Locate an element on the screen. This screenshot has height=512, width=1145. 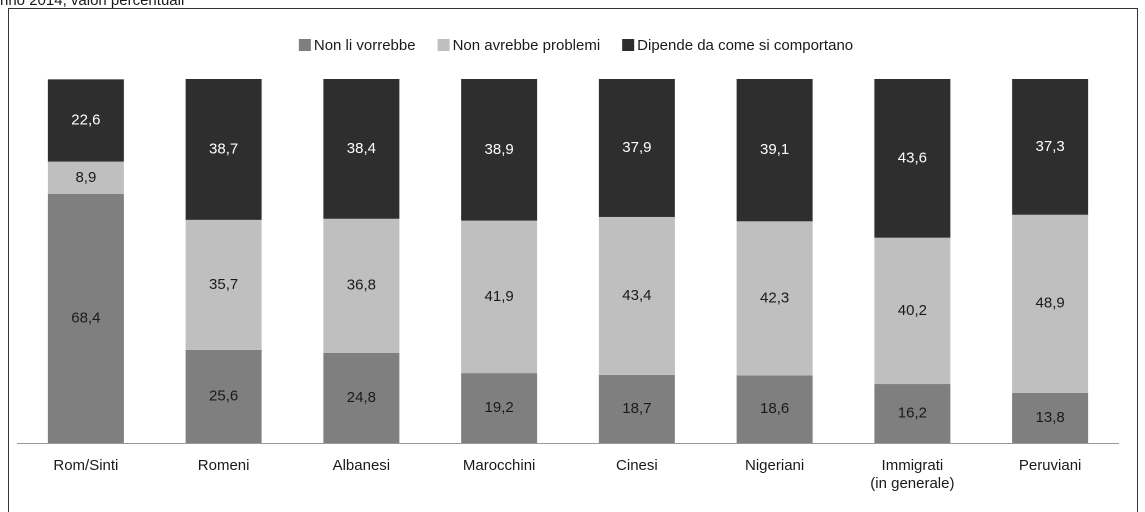
value-label: 40,2 is located at coordinates (912, 310).